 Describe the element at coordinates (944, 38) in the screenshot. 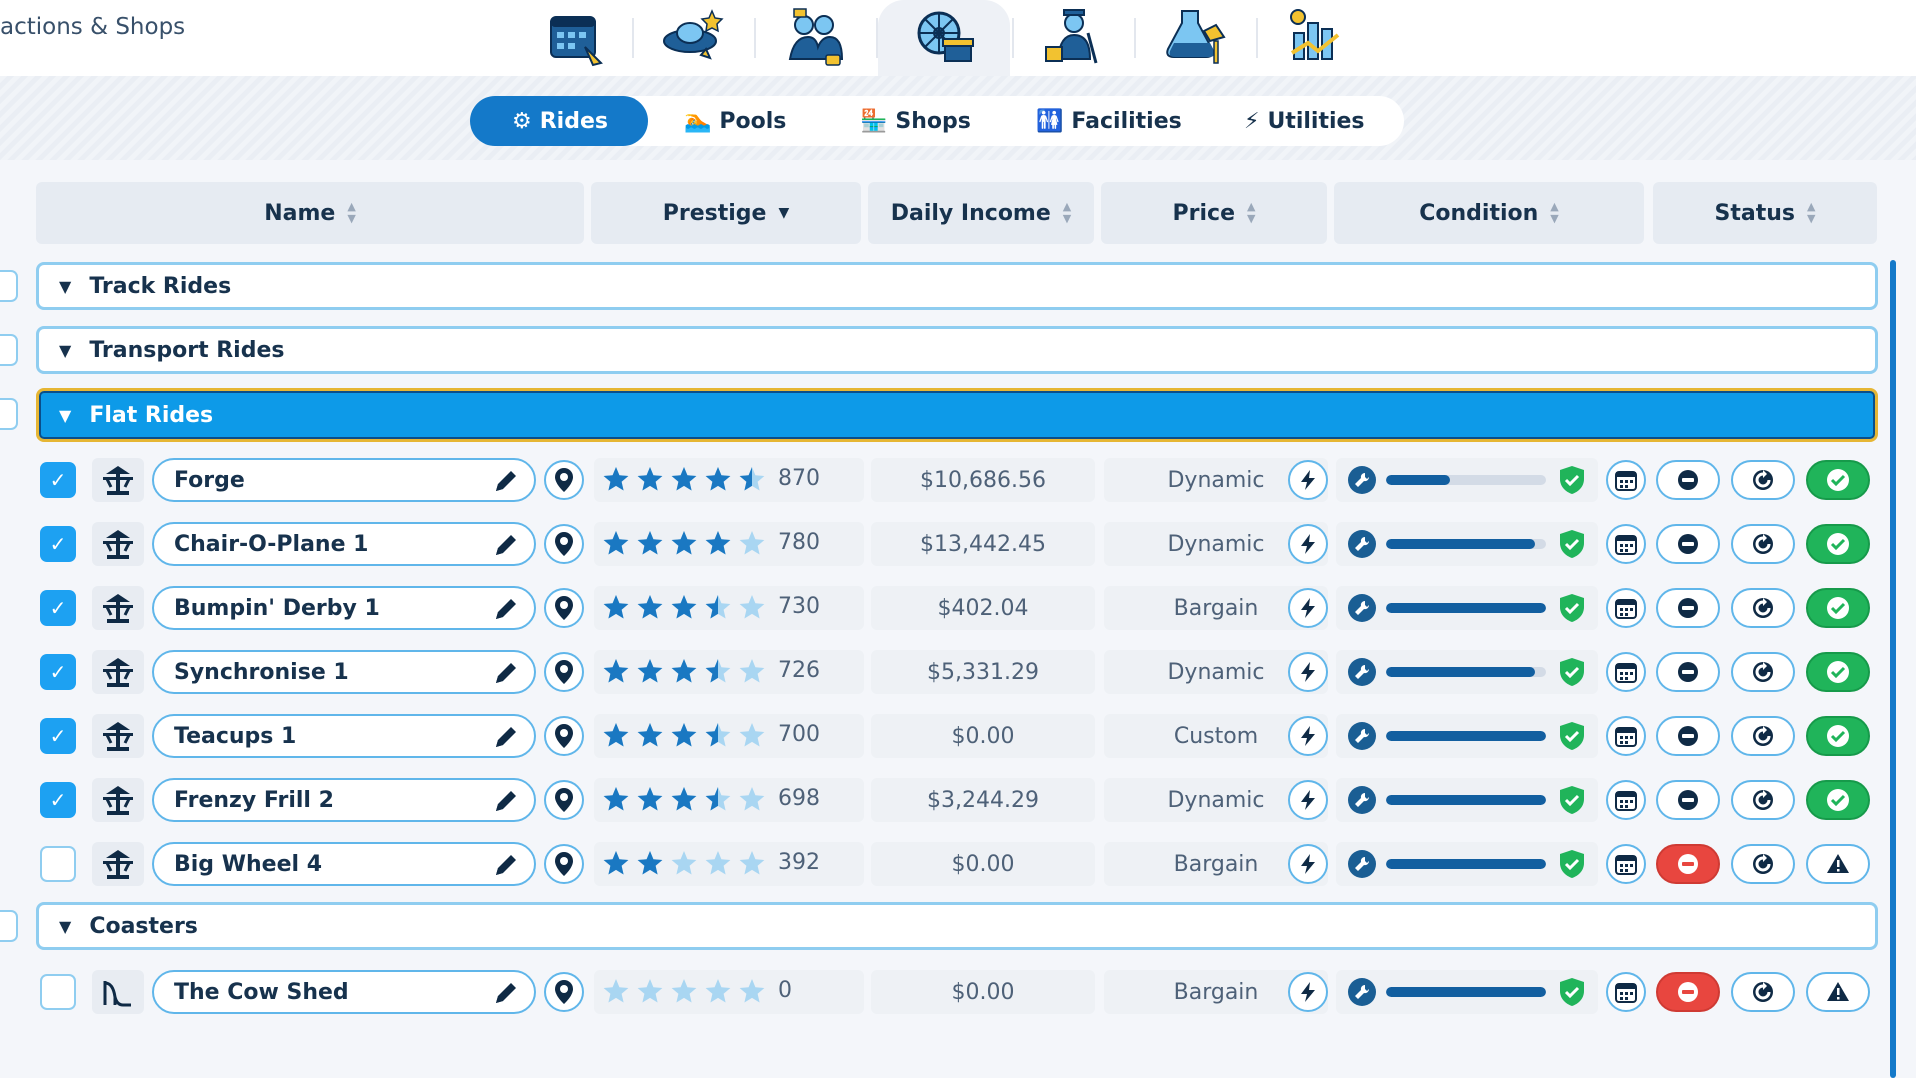

I see `category-tab-attractions` at that location.